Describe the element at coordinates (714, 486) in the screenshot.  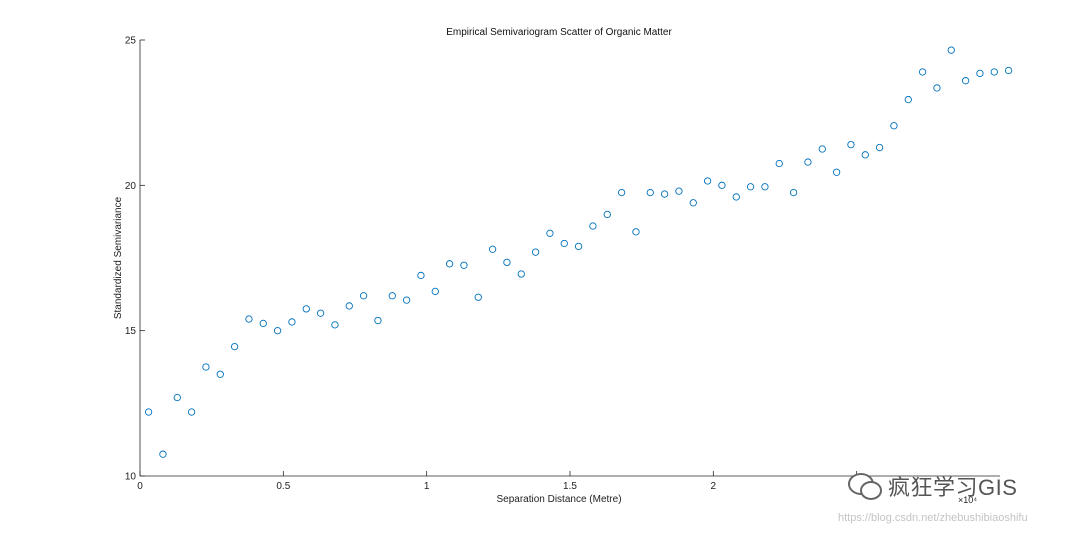
I see `x-tick-label: 2` at that location.